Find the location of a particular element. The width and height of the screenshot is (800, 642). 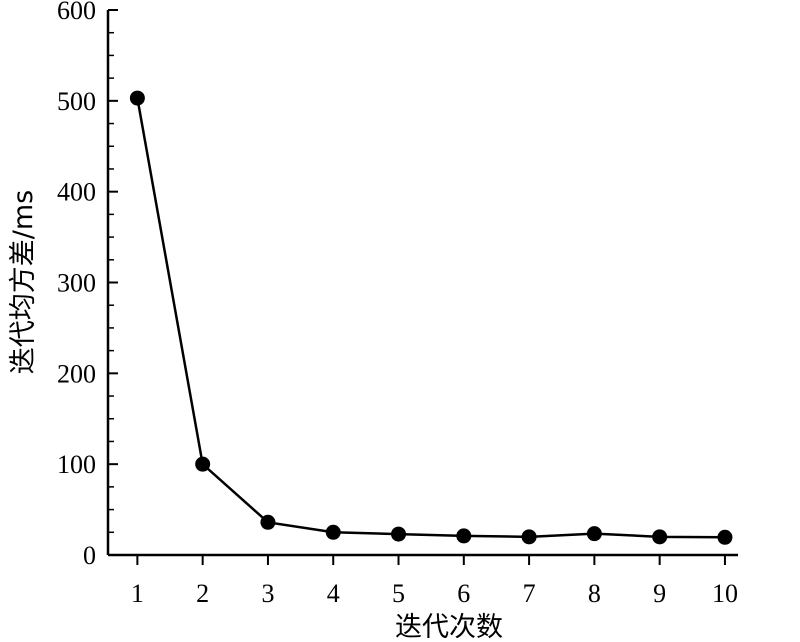

y-tick-label: 300 is located at coordinates (76, 283).